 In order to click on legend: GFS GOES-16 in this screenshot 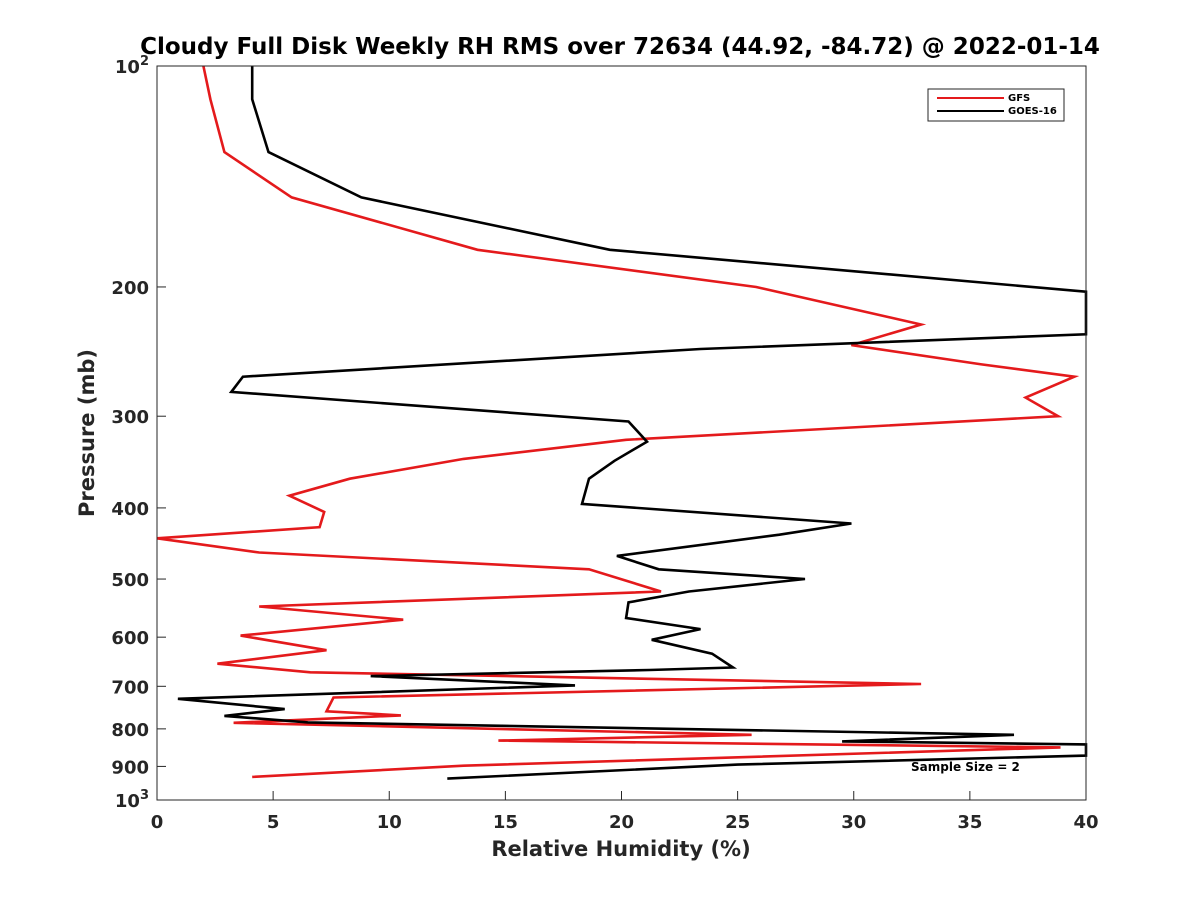, I will do `click(996, 105)`.